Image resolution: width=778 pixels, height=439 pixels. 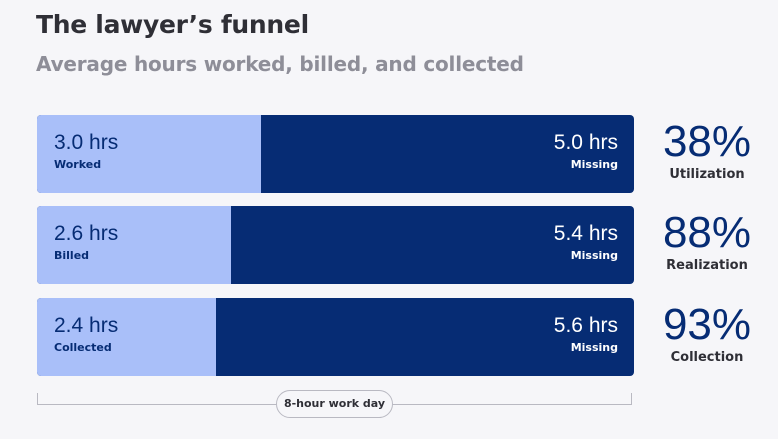 I want to click on value-label-billed: 2.6 hrs, so click(x=86, y=233).